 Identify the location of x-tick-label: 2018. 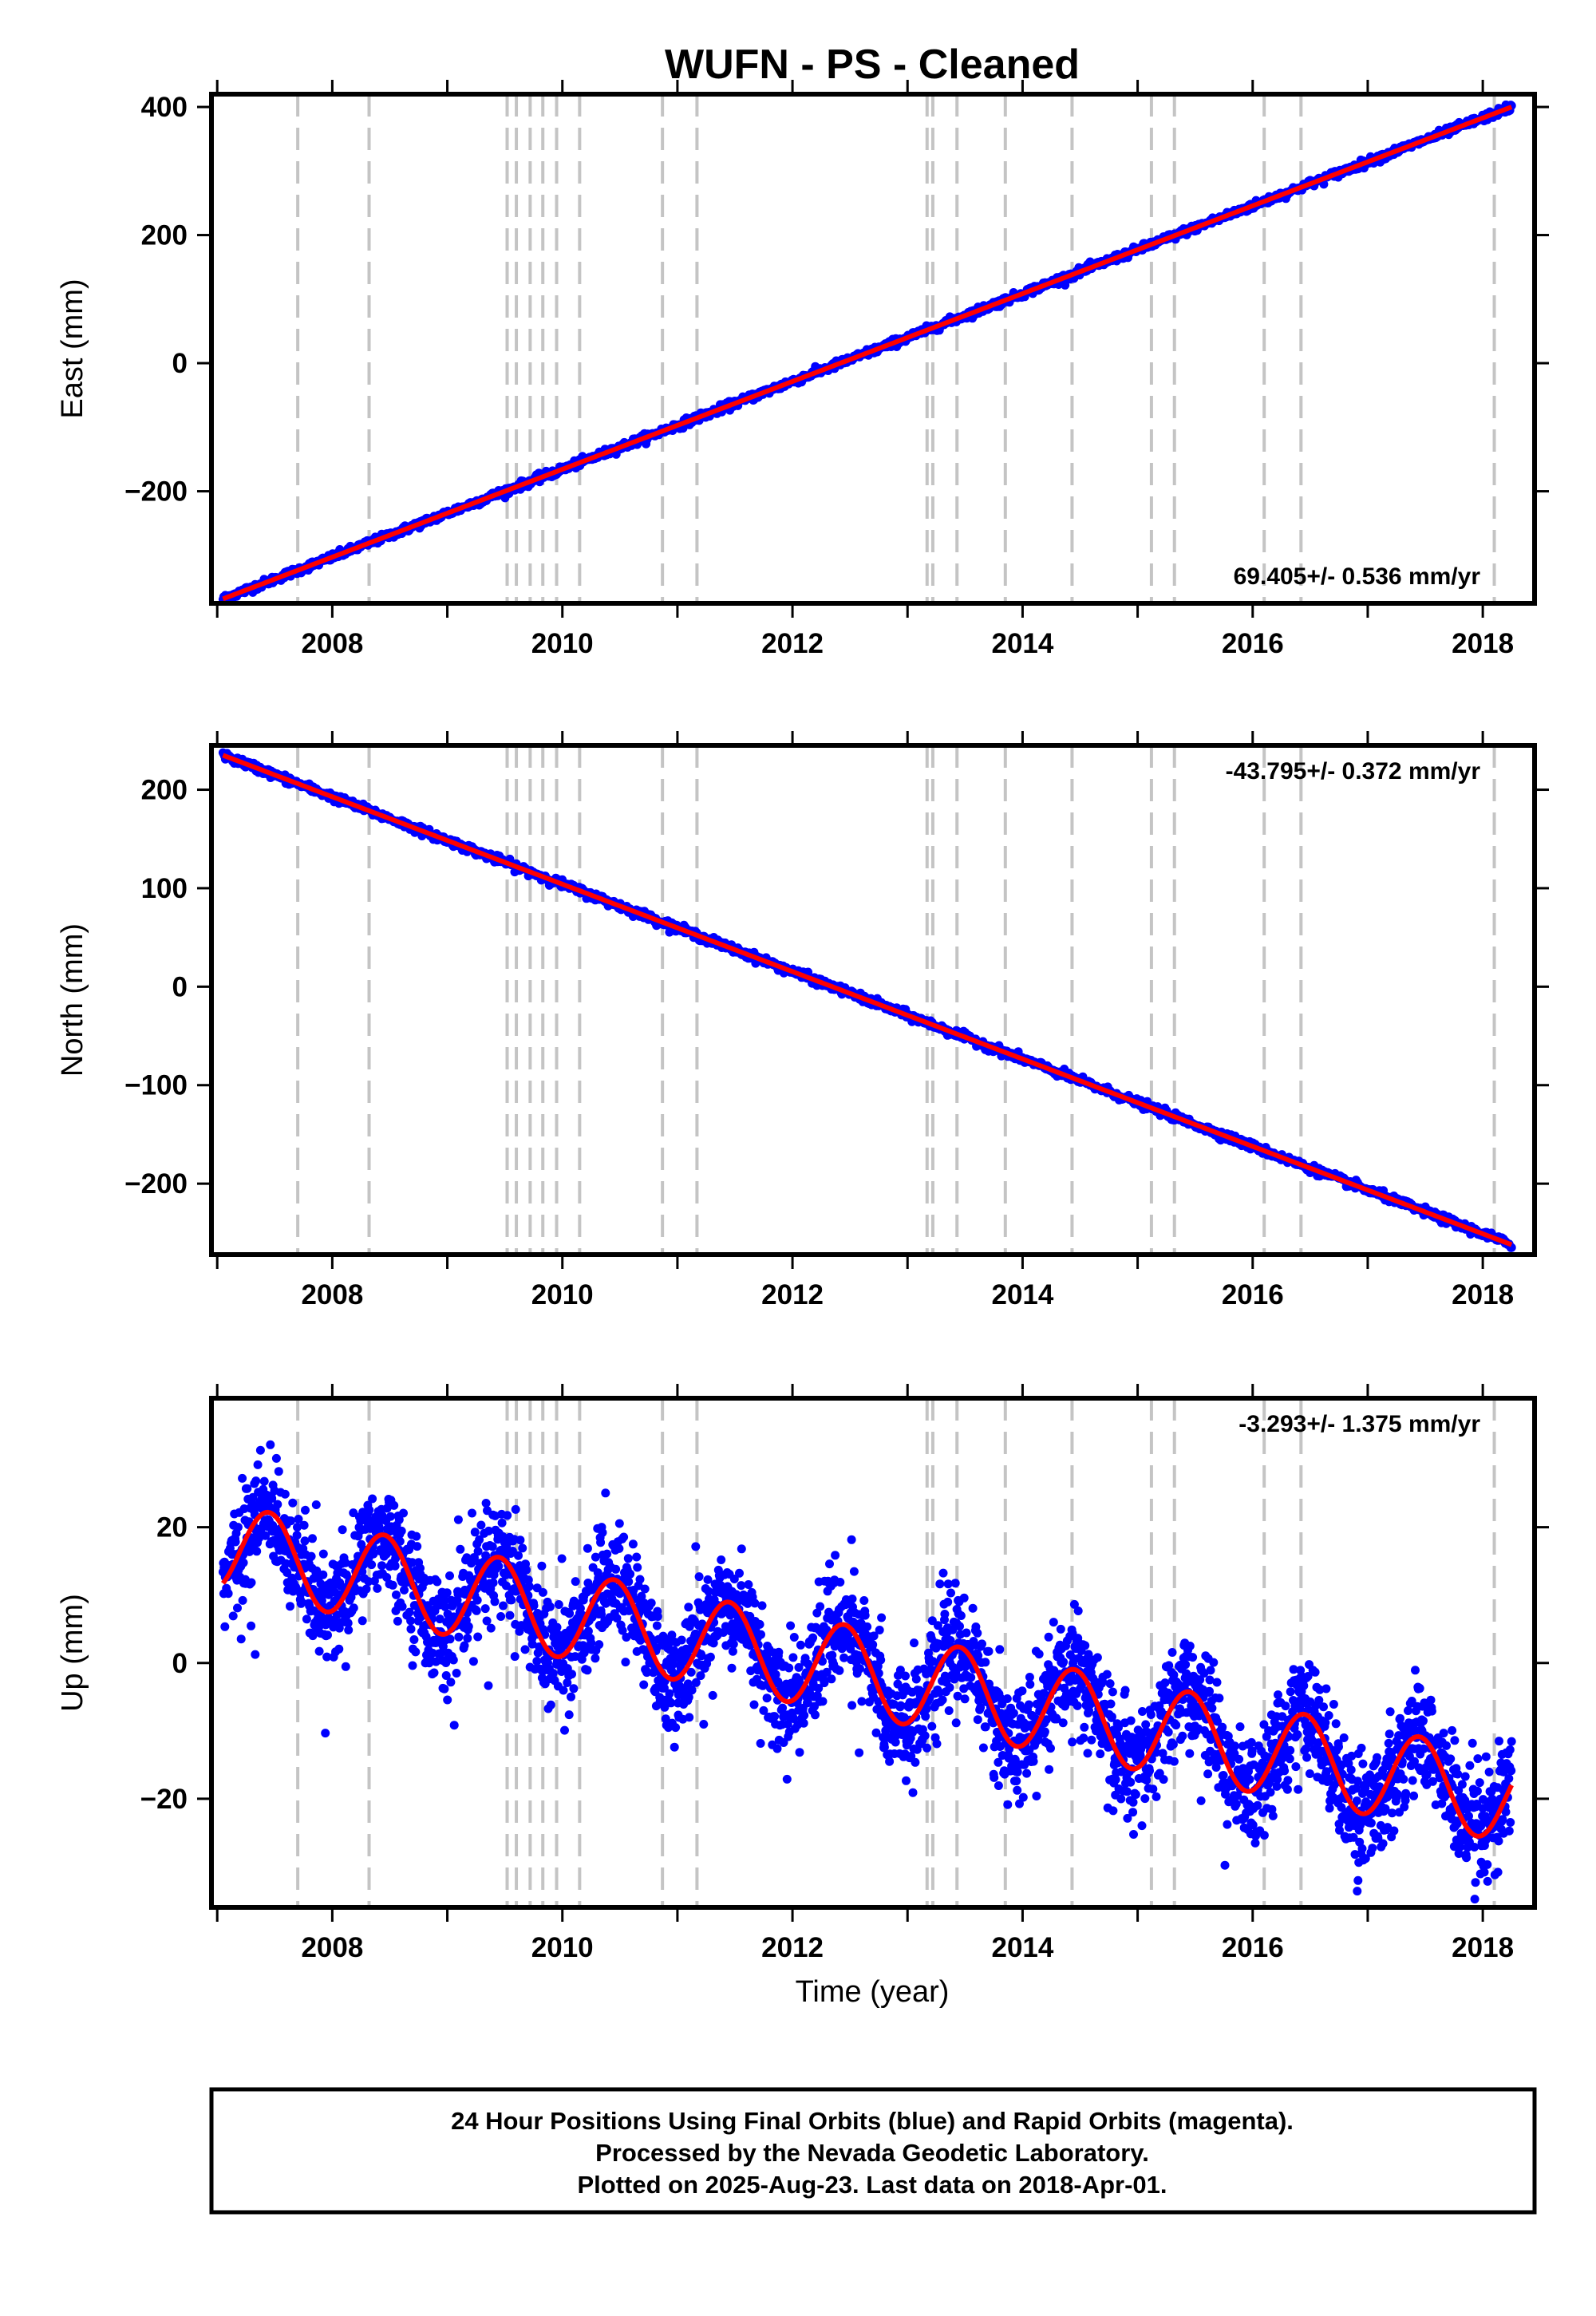
(1483, 643).